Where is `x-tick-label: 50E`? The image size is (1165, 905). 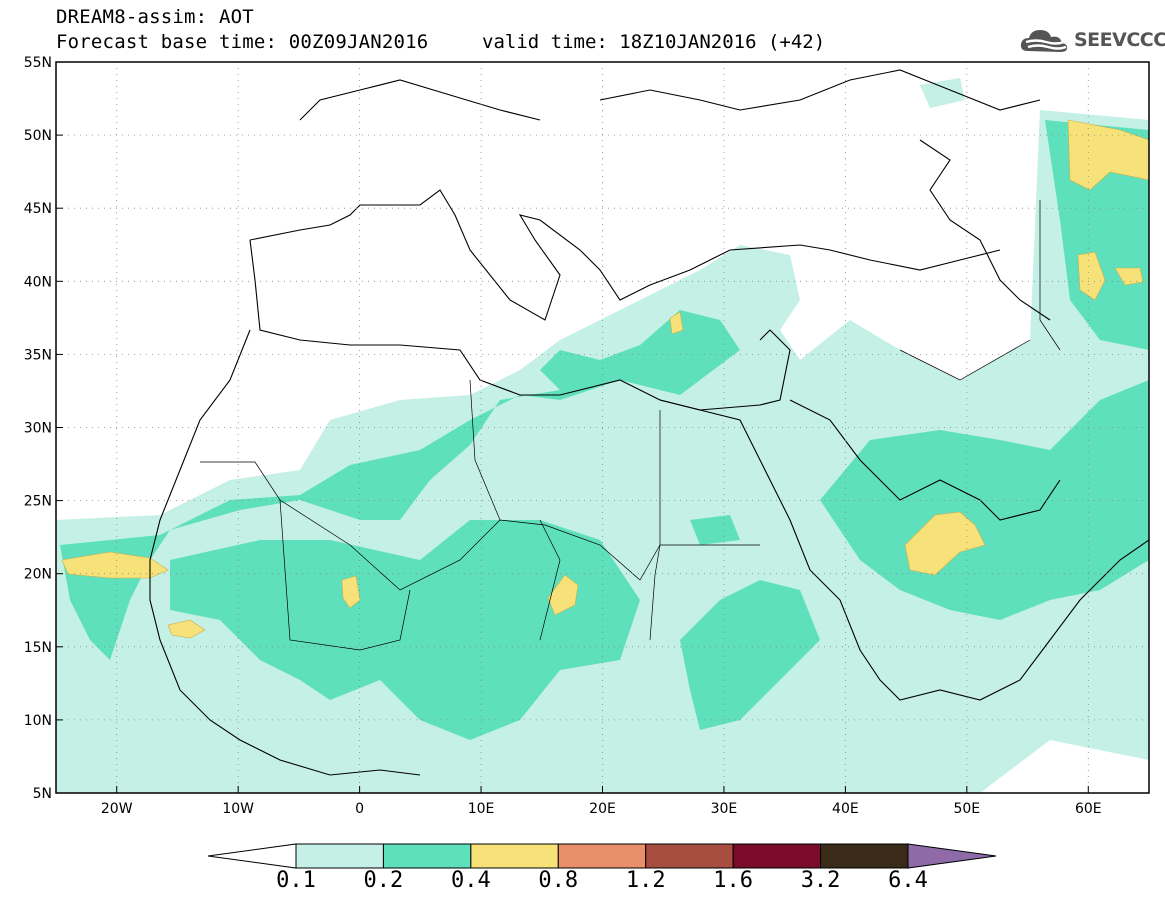 x-tick-label: 50E is located at coordinates (966, 809).